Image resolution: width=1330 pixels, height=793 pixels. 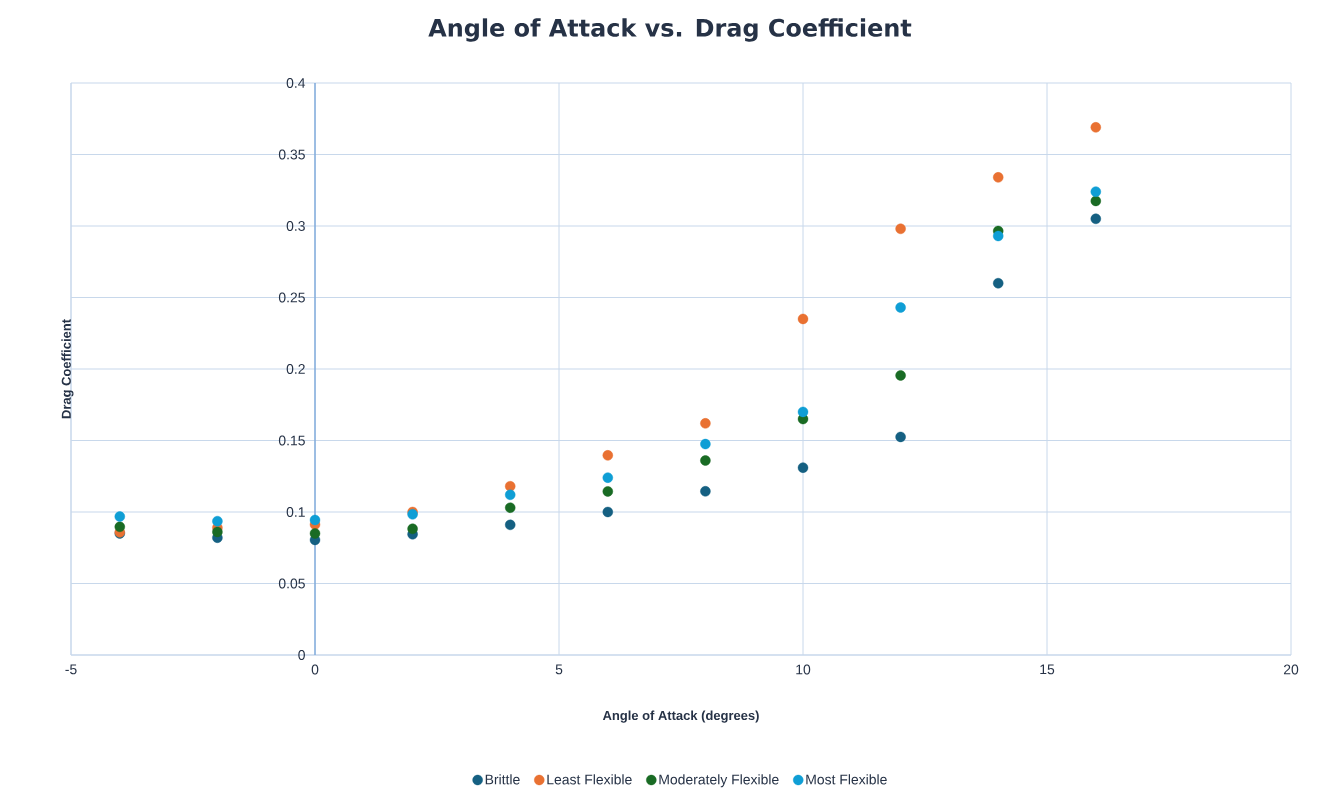 What do you see at coordinates (1047, 669) in the screenshot?
I see `x-tick-label: 15` at bounding box center [1047, 669].